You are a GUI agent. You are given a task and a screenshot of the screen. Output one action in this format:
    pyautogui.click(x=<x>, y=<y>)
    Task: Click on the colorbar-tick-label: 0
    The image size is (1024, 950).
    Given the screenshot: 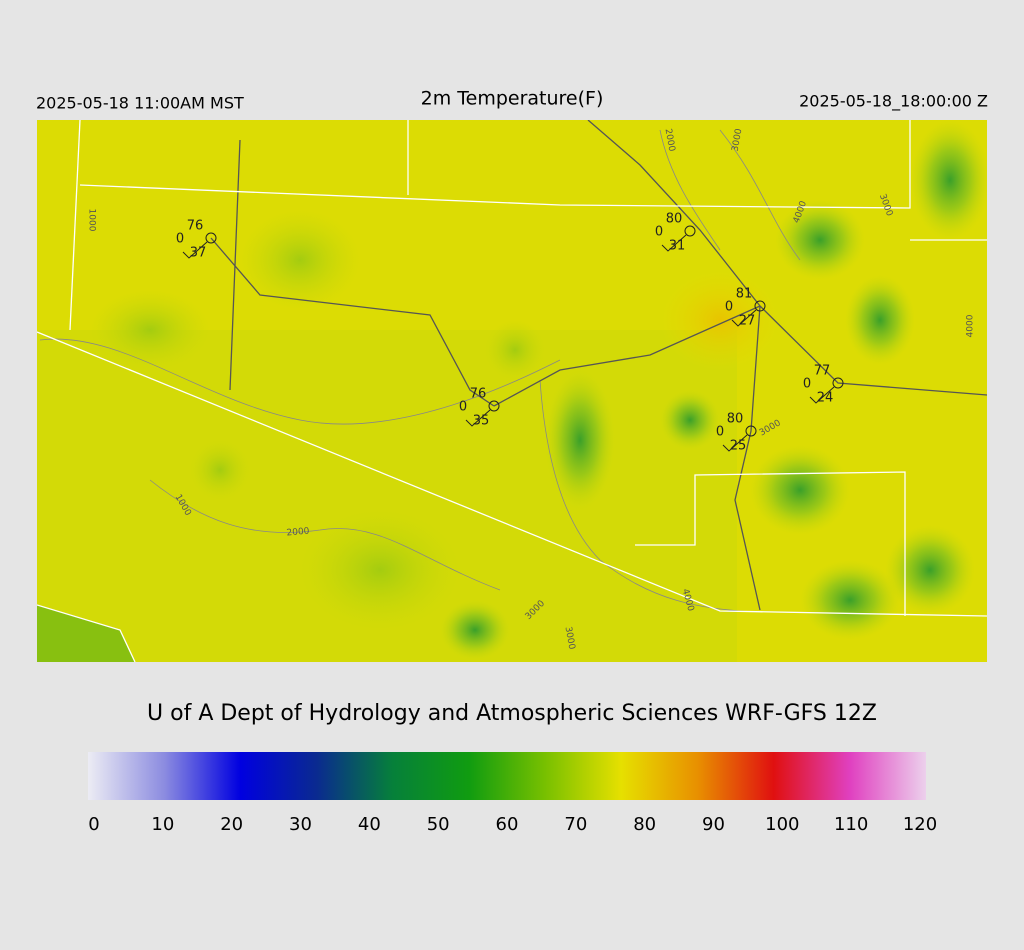 What is the action you would take?
    pyautogui.click(x=93, y=824)
    